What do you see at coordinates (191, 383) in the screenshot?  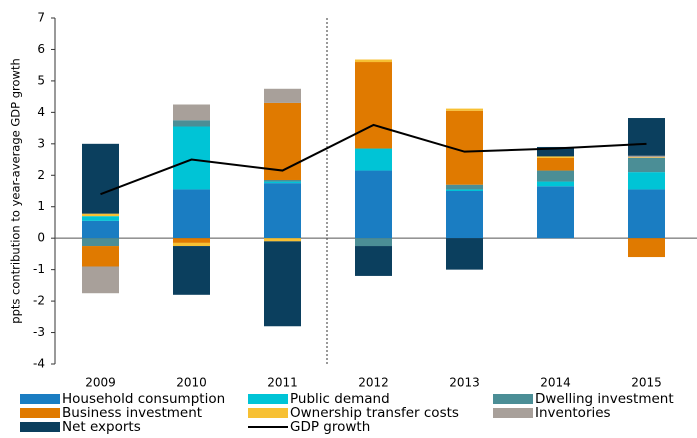 I see `x-tick-label: 2010` at bounding box center [191, 383].